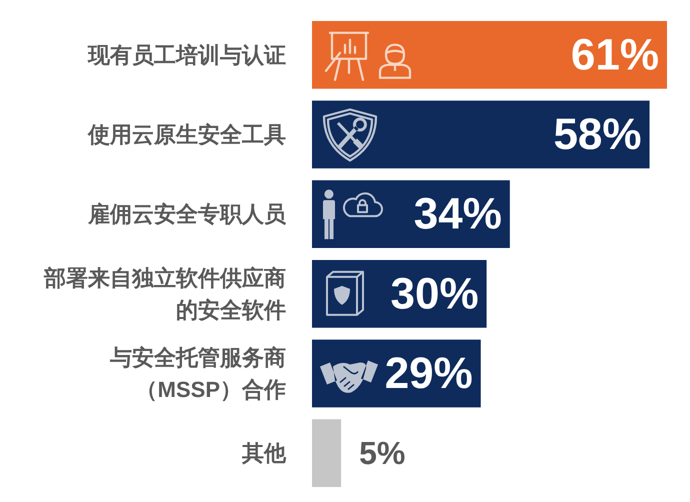 This screenshot has height=502, width=690. What do you see at coordinates (382, 453) in the screenshot?
I see `data-label: 5%` at bounding box center [382, 453].